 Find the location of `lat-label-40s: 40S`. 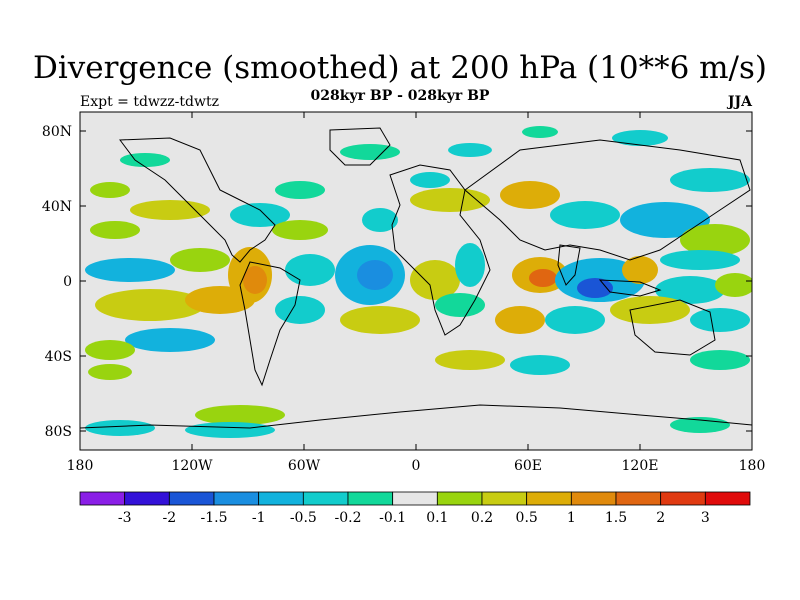

lat-label-40s: 40S is located at coordinates (58, 357).